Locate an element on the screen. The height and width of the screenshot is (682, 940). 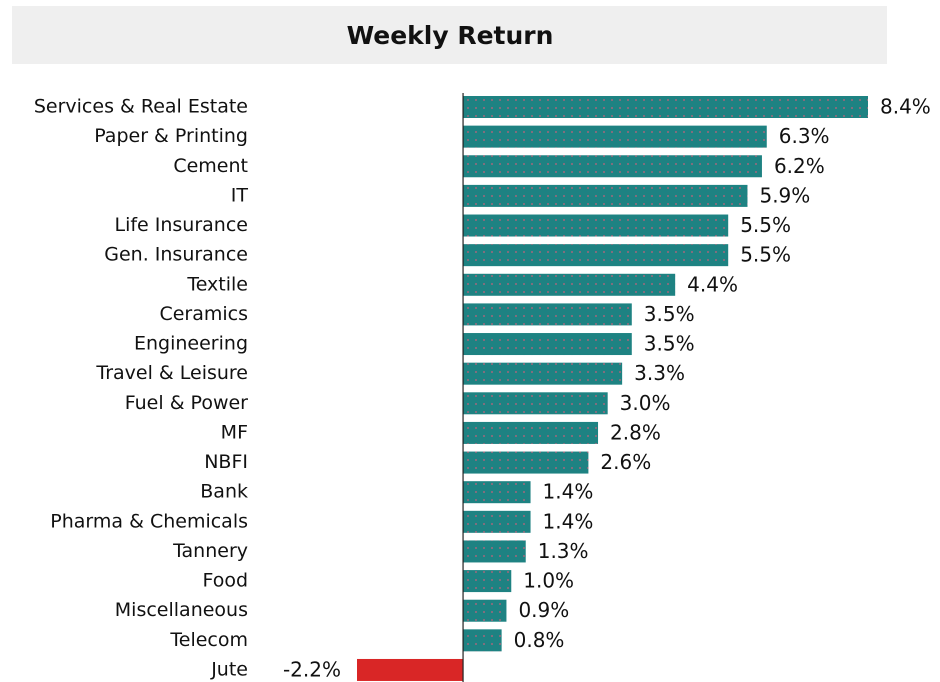
value-label: 6.3% is located at coordinates (804, 136).